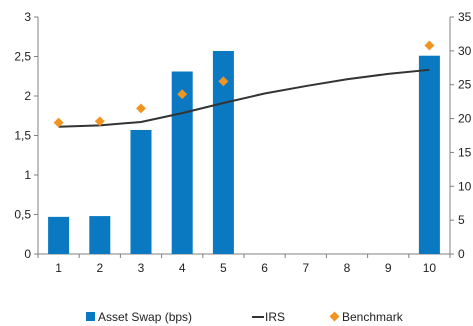 This screenshot has width=473, height=326. What do you see at coordinates (27, 254) in the screenshot?
I see `y-left-tick-label: 0` at bounding box center [27, 254].